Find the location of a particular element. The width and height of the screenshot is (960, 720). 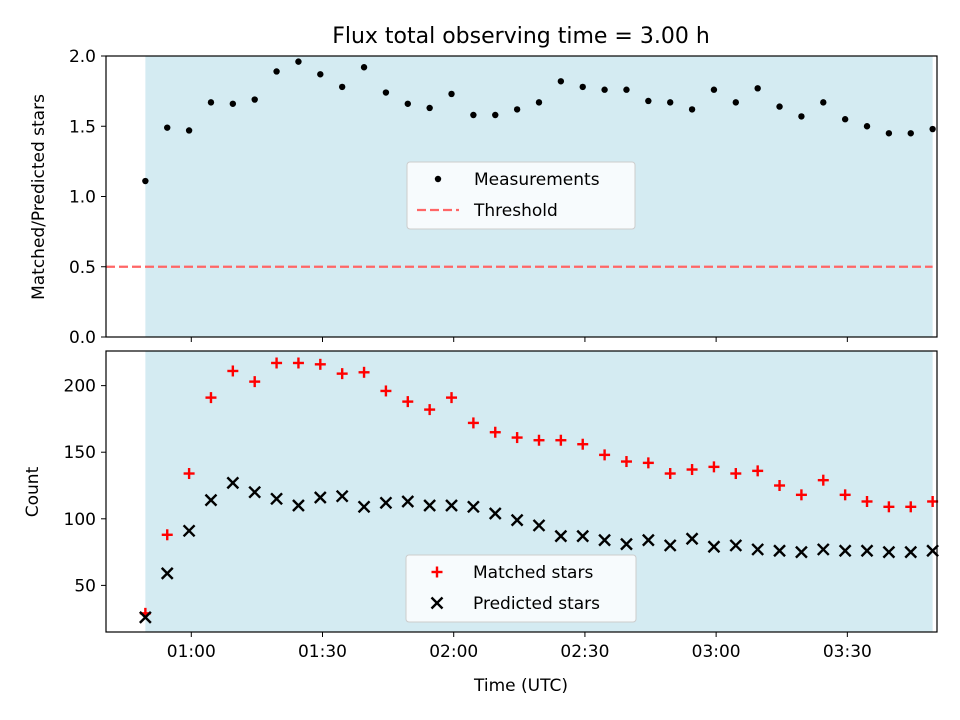

bottom-xlabel: Time (UTC) is located at coordinates (520, 686).